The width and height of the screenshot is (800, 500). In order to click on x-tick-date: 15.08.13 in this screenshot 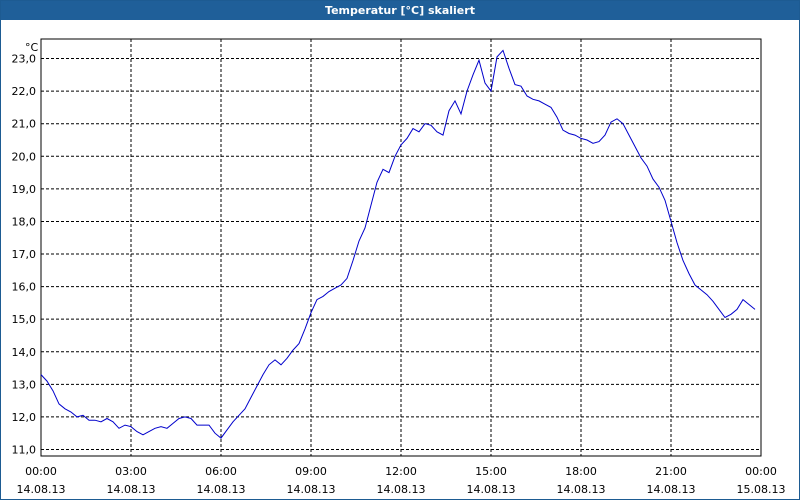, I will do `click(761, 489)`.